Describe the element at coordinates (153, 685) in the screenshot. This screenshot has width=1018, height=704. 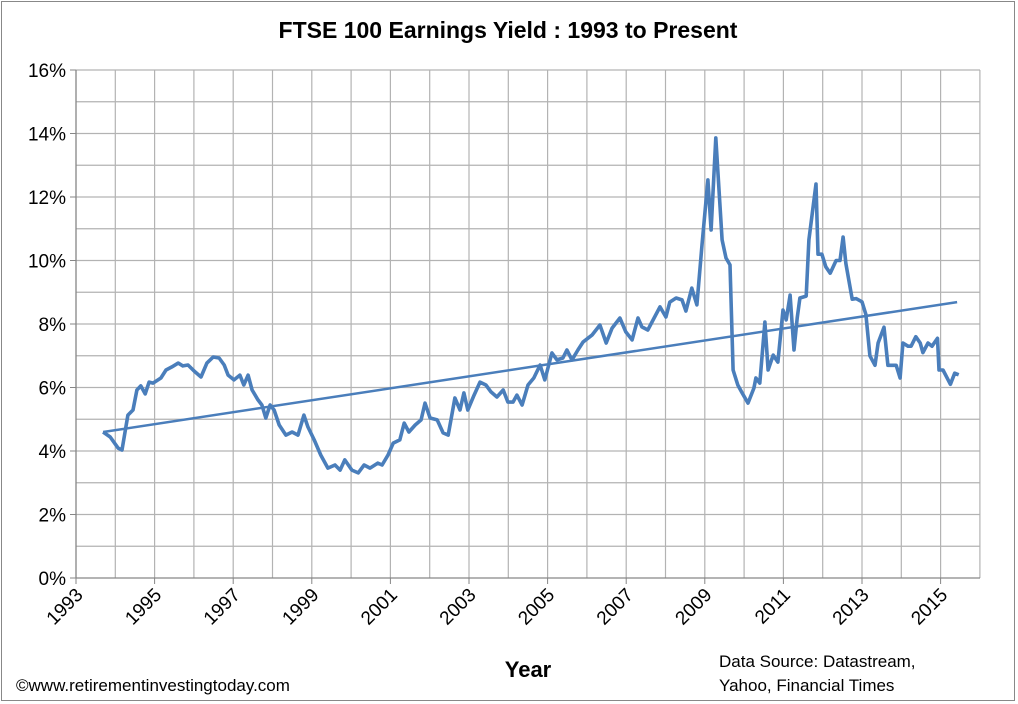
I see `copyright-text: ©www.retirementinvestingtoday.com` at that location.